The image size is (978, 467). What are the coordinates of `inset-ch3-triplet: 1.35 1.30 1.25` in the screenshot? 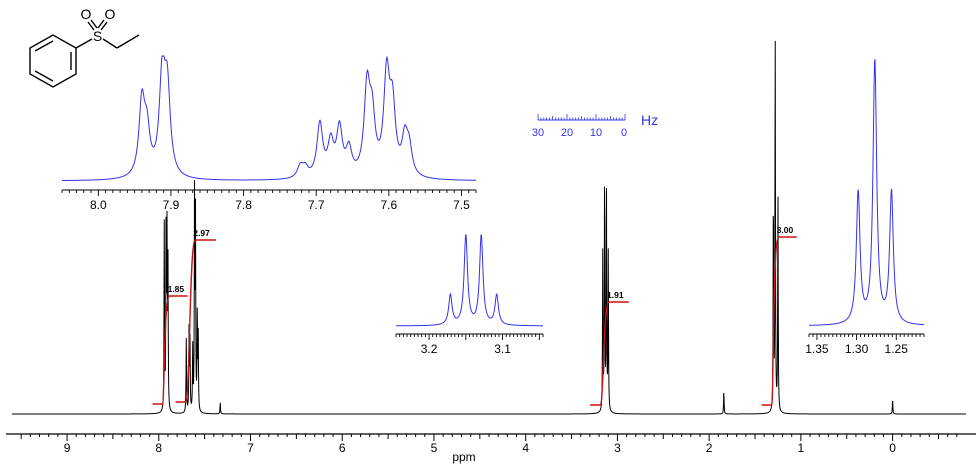 It's located at (865, 207).